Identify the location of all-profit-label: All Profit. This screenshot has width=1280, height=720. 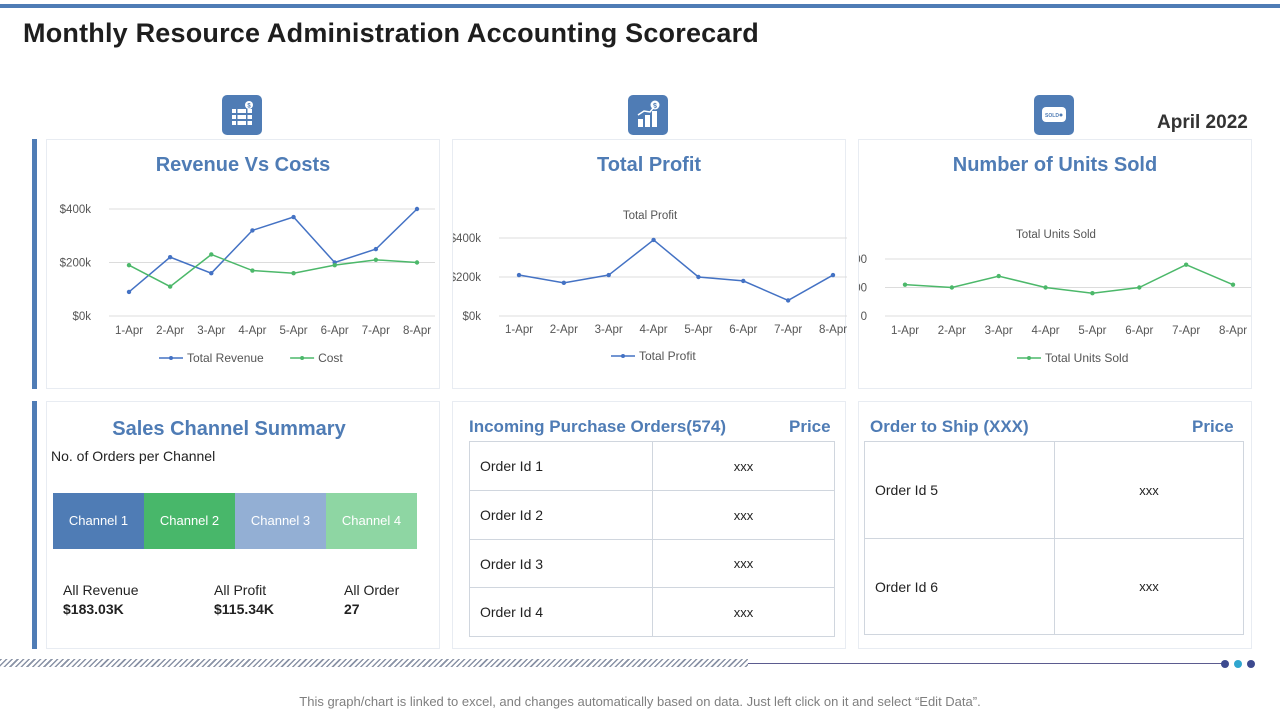
(240, 590).